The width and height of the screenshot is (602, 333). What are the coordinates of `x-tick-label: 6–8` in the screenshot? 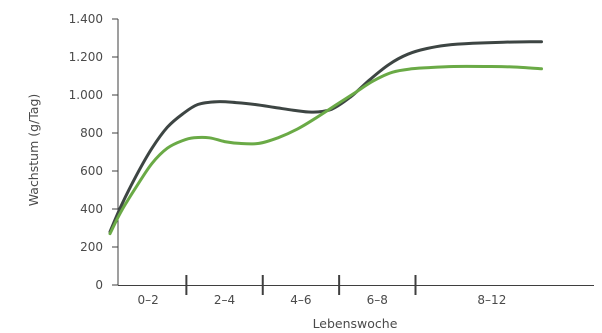 It's located at (377, 300).